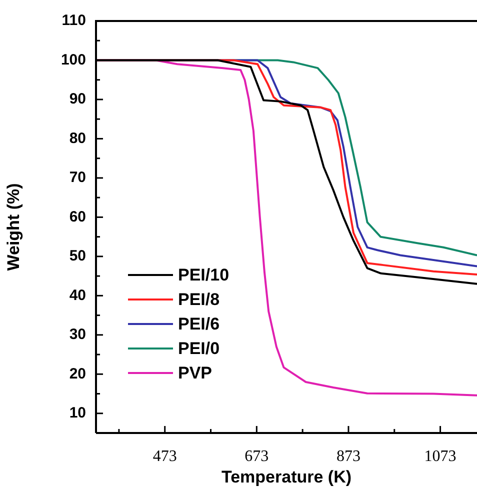  I want to click on y-tick-label: 100, so click(73, 59).